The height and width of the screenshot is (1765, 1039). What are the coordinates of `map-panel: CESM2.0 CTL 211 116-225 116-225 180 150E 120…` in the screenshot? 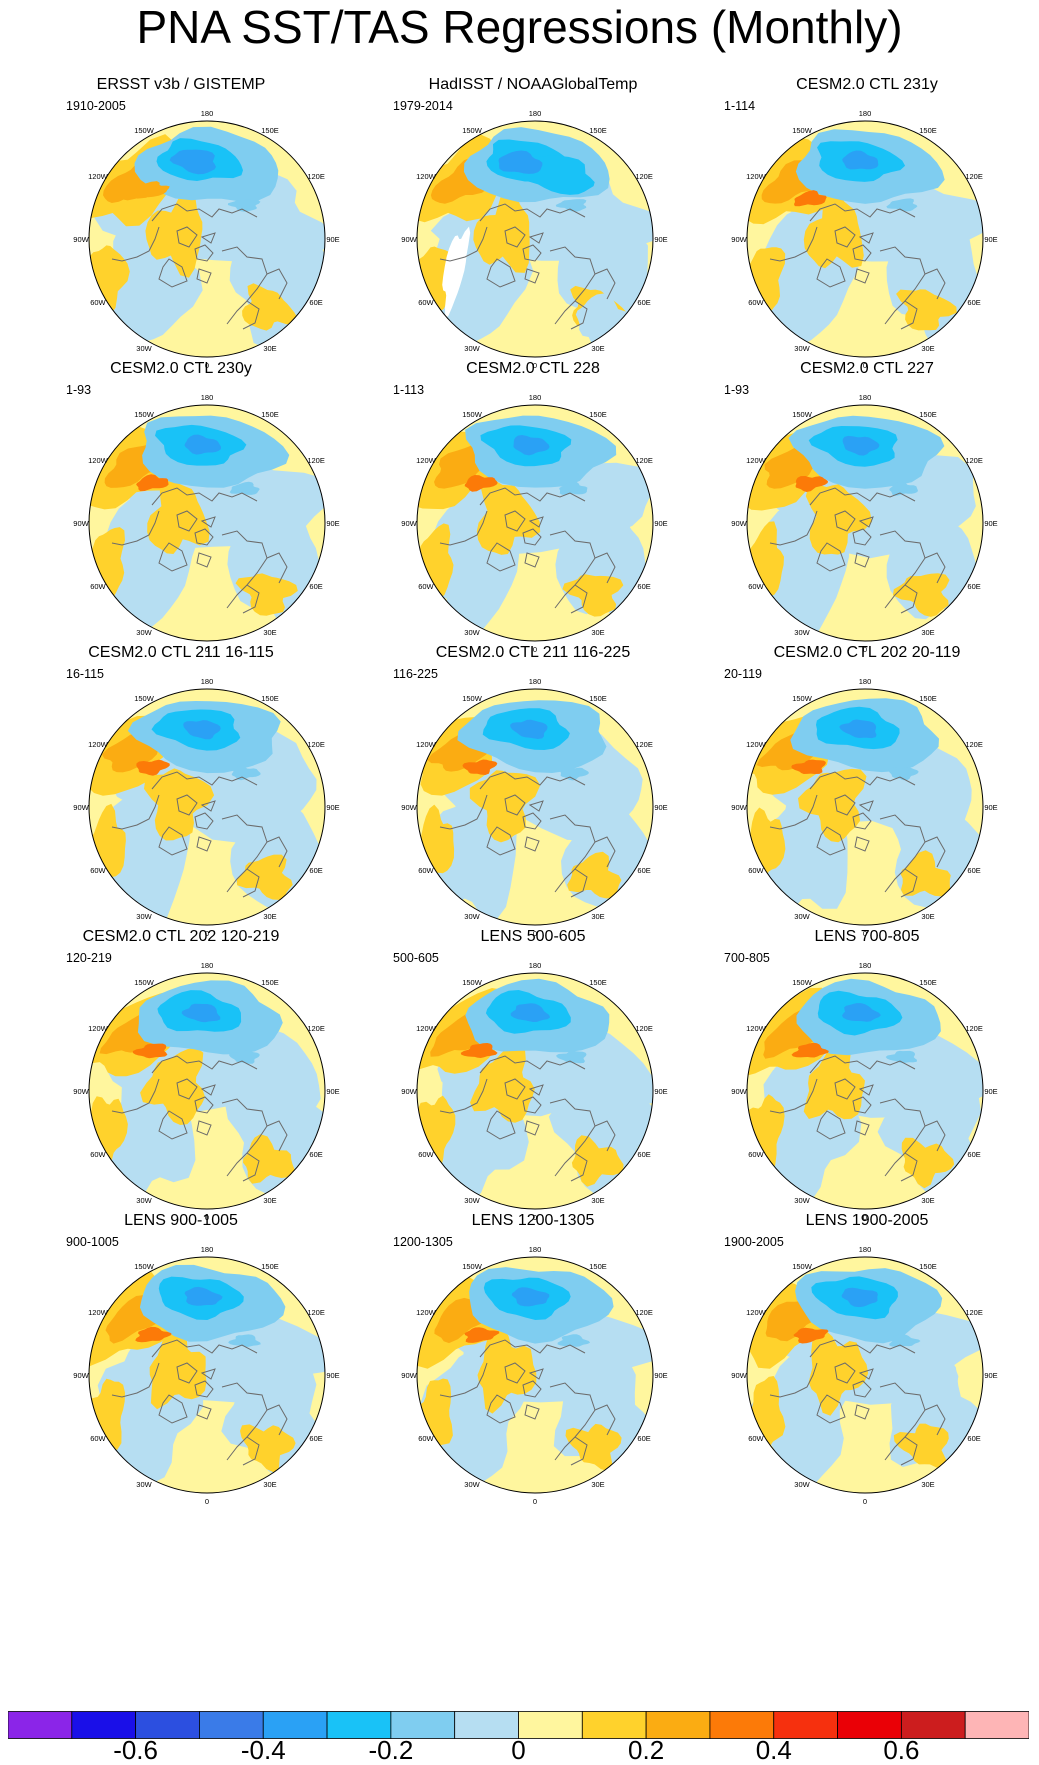 It's located at (519, 795).